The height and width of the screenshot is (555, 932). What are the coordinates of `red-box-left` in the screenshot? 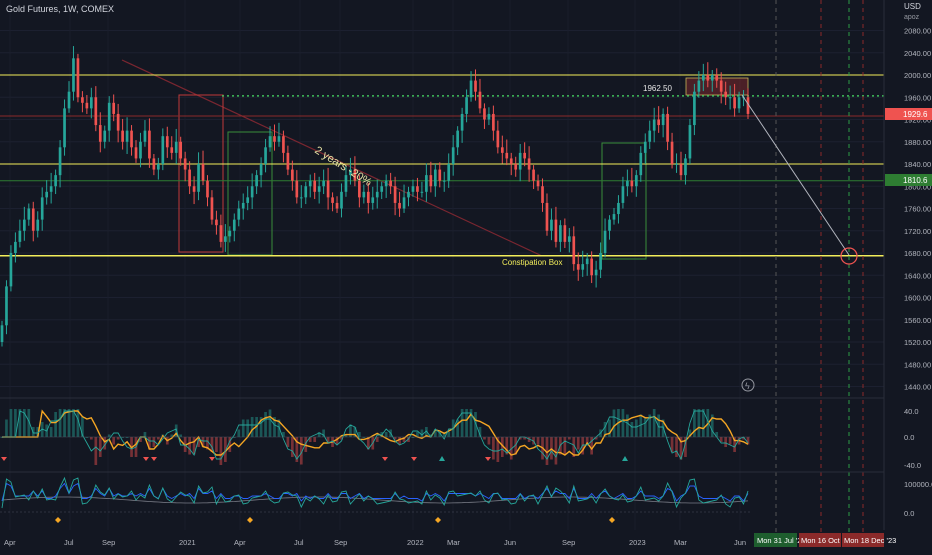 It's located at (201, 173).